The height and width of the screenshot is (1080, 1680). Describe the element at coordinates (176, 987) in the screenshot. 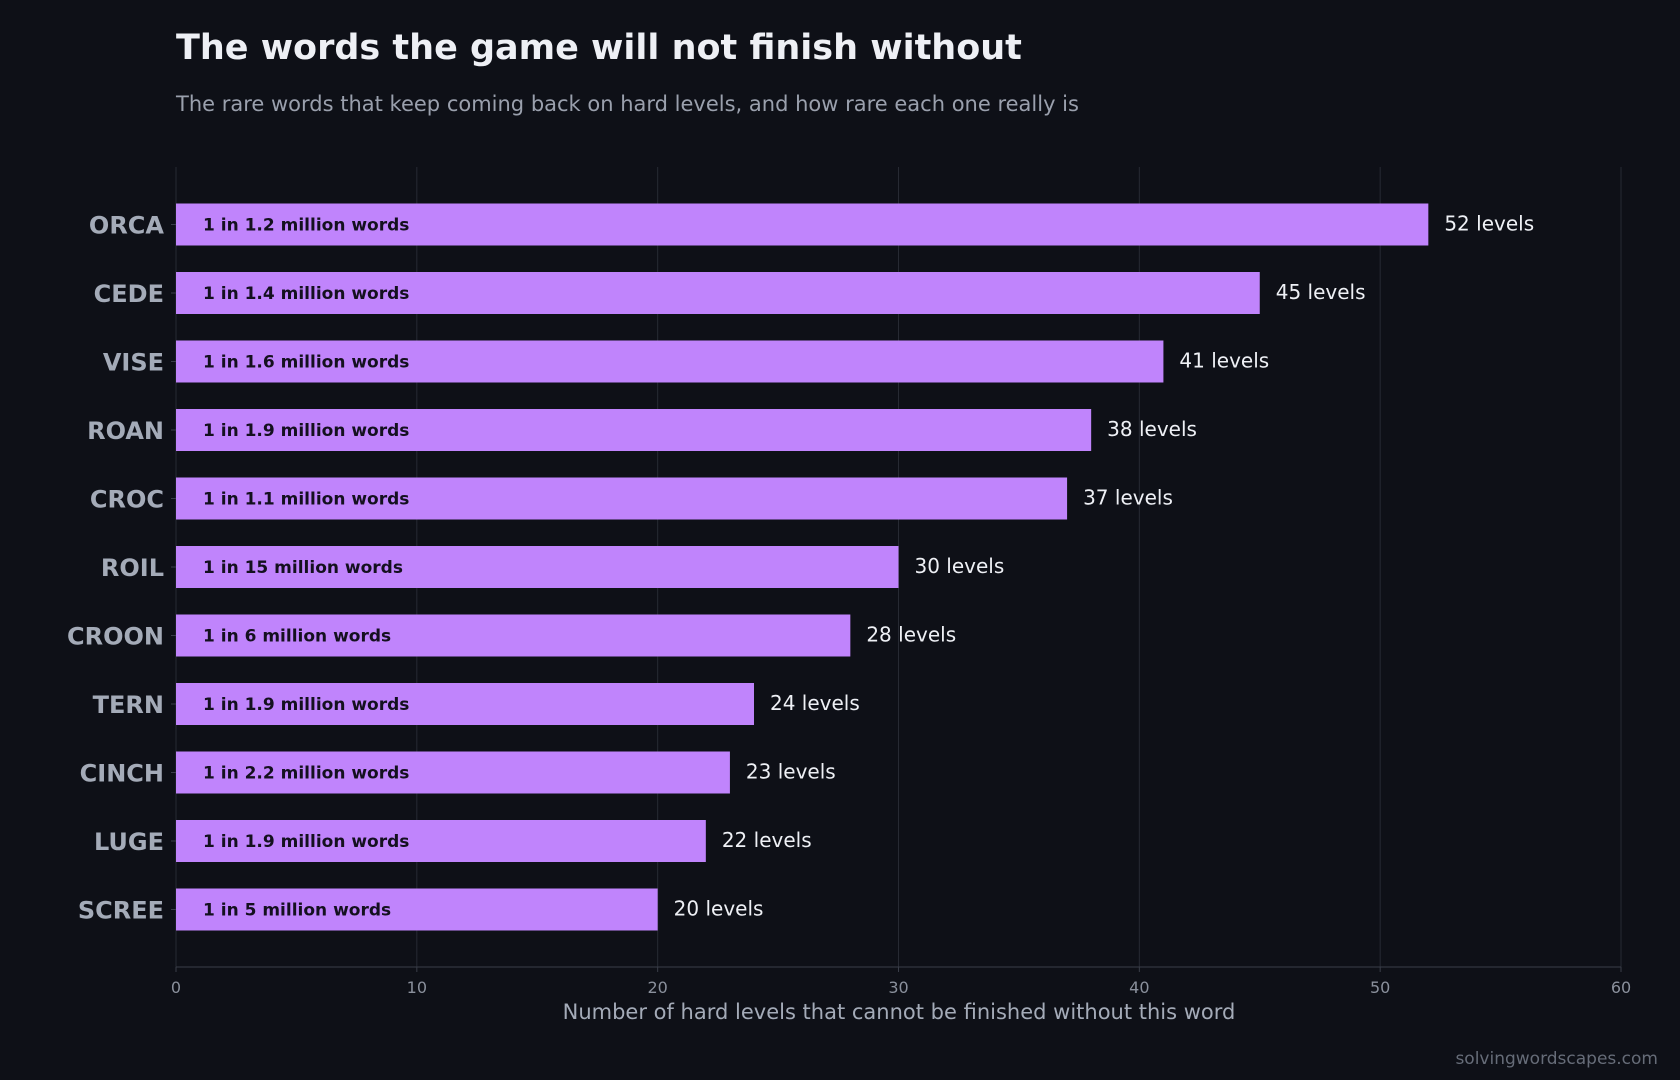

I see `x-tick-label: 0` at that location.